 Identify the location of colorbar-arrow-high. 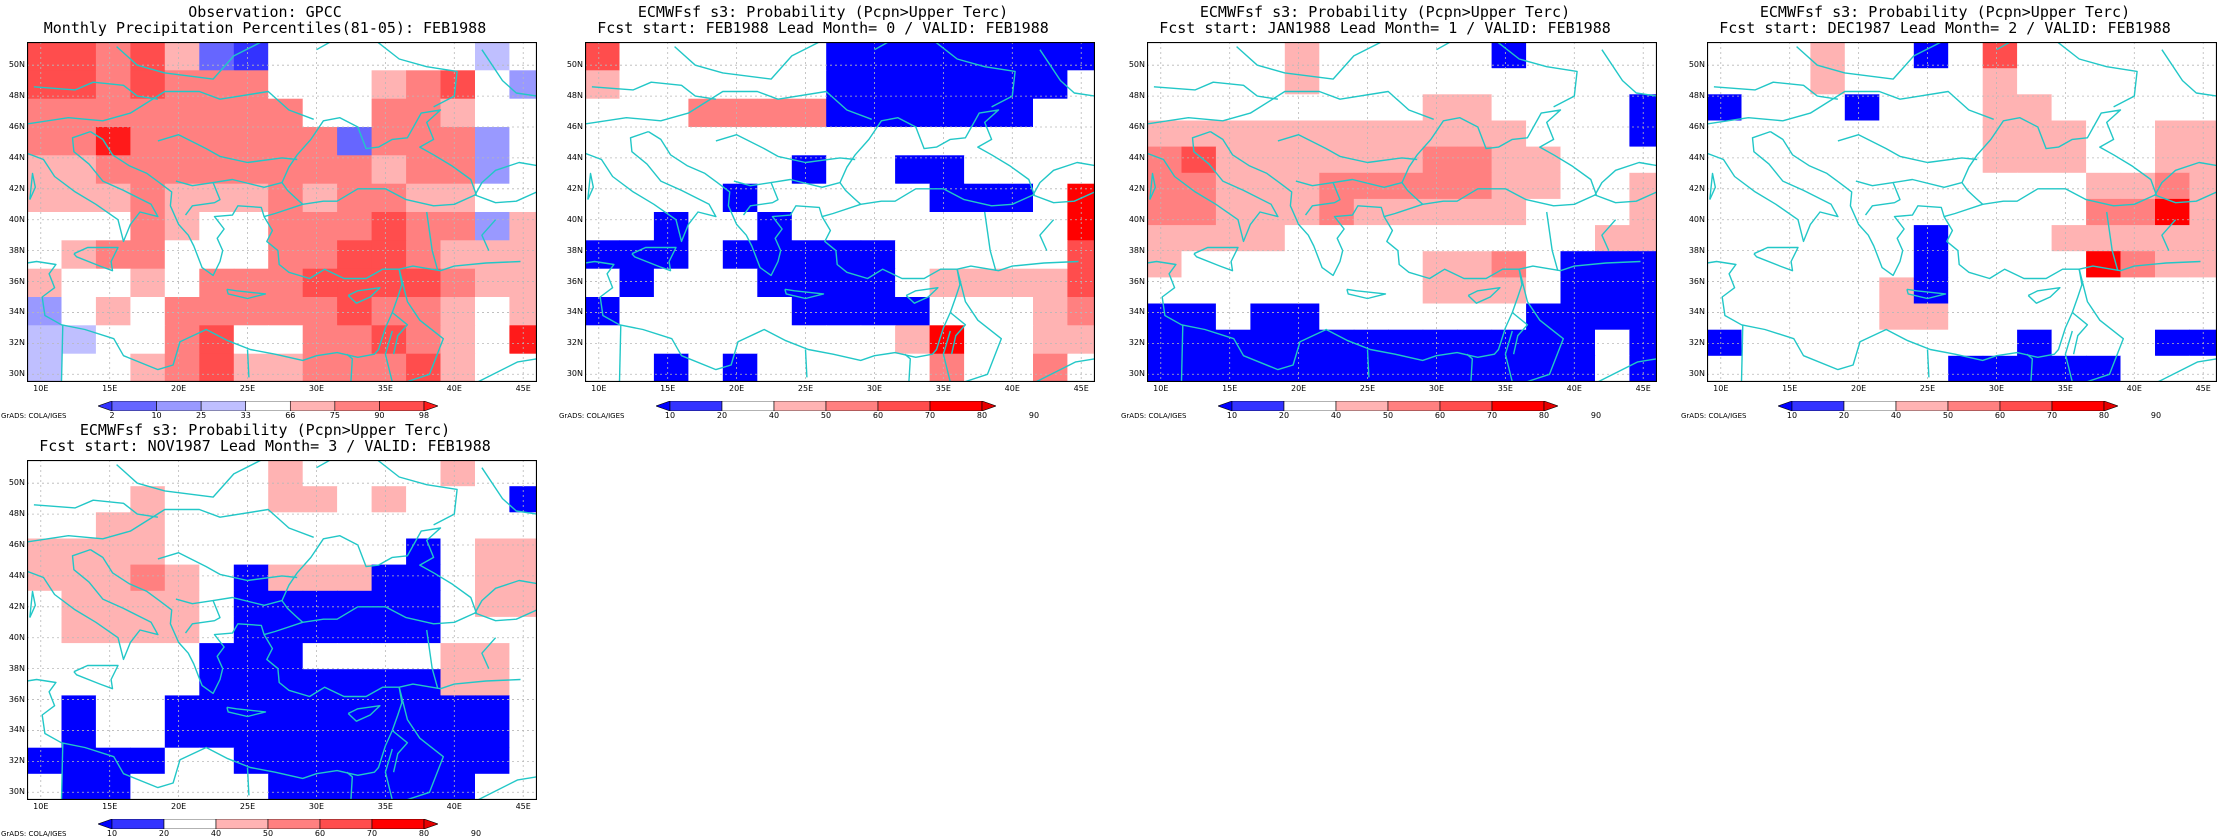
(988, 406).